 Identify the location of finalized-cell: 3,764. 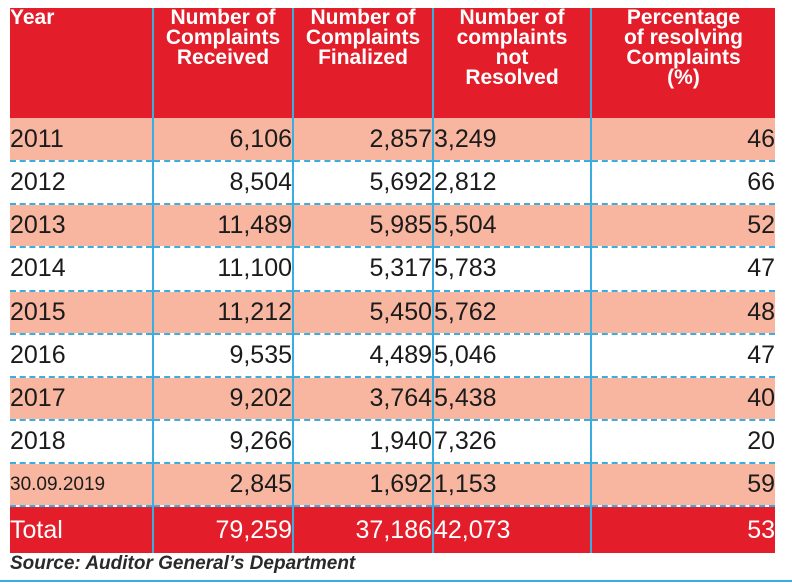
(362, 398).